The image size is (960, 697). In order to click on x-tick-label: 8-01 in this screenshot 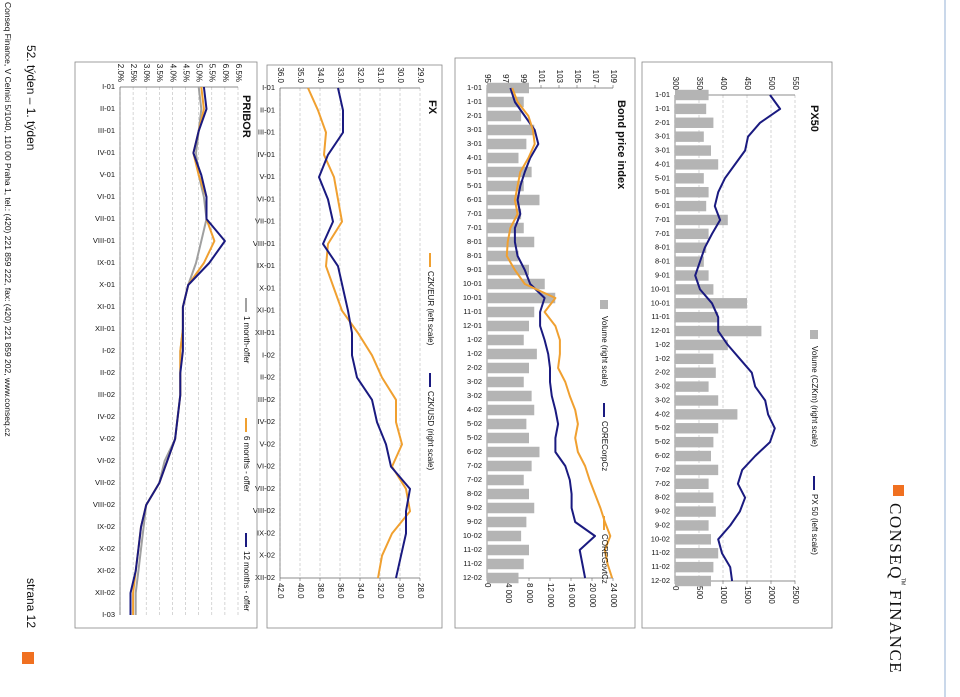, I will do `click(474, 255)`.